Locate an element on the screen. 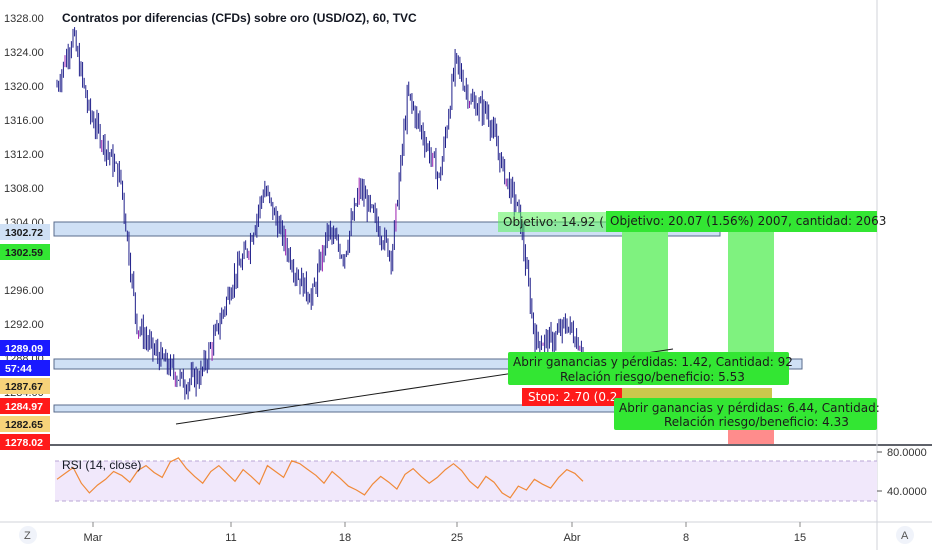  stop-box-a: Stop: 2.70 (0.2 is located at coordinates (572, 397).